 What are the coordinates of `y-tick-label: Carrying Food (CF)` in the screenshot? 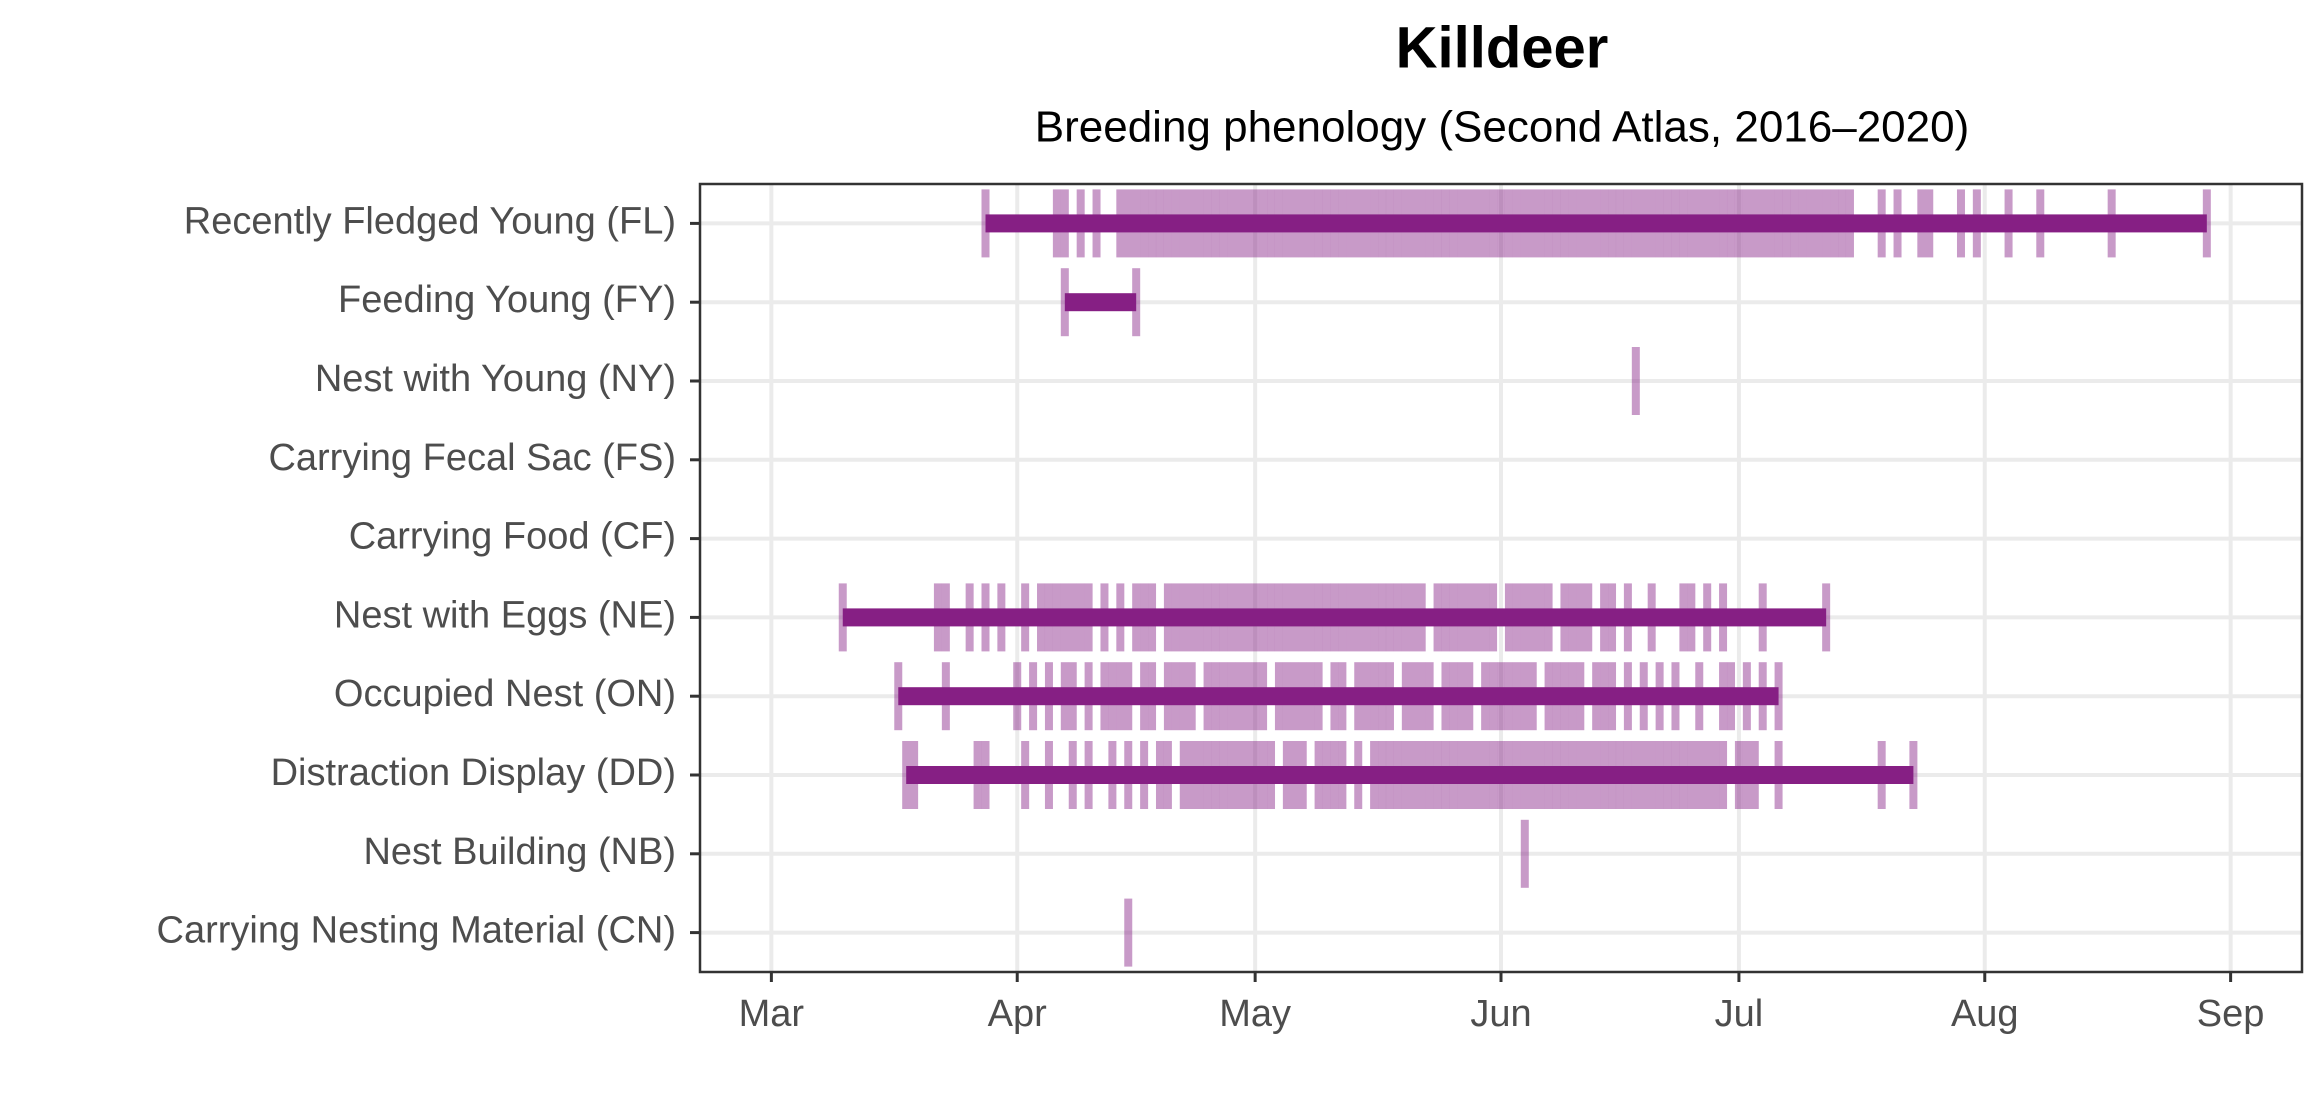 It's located at (512, 537).